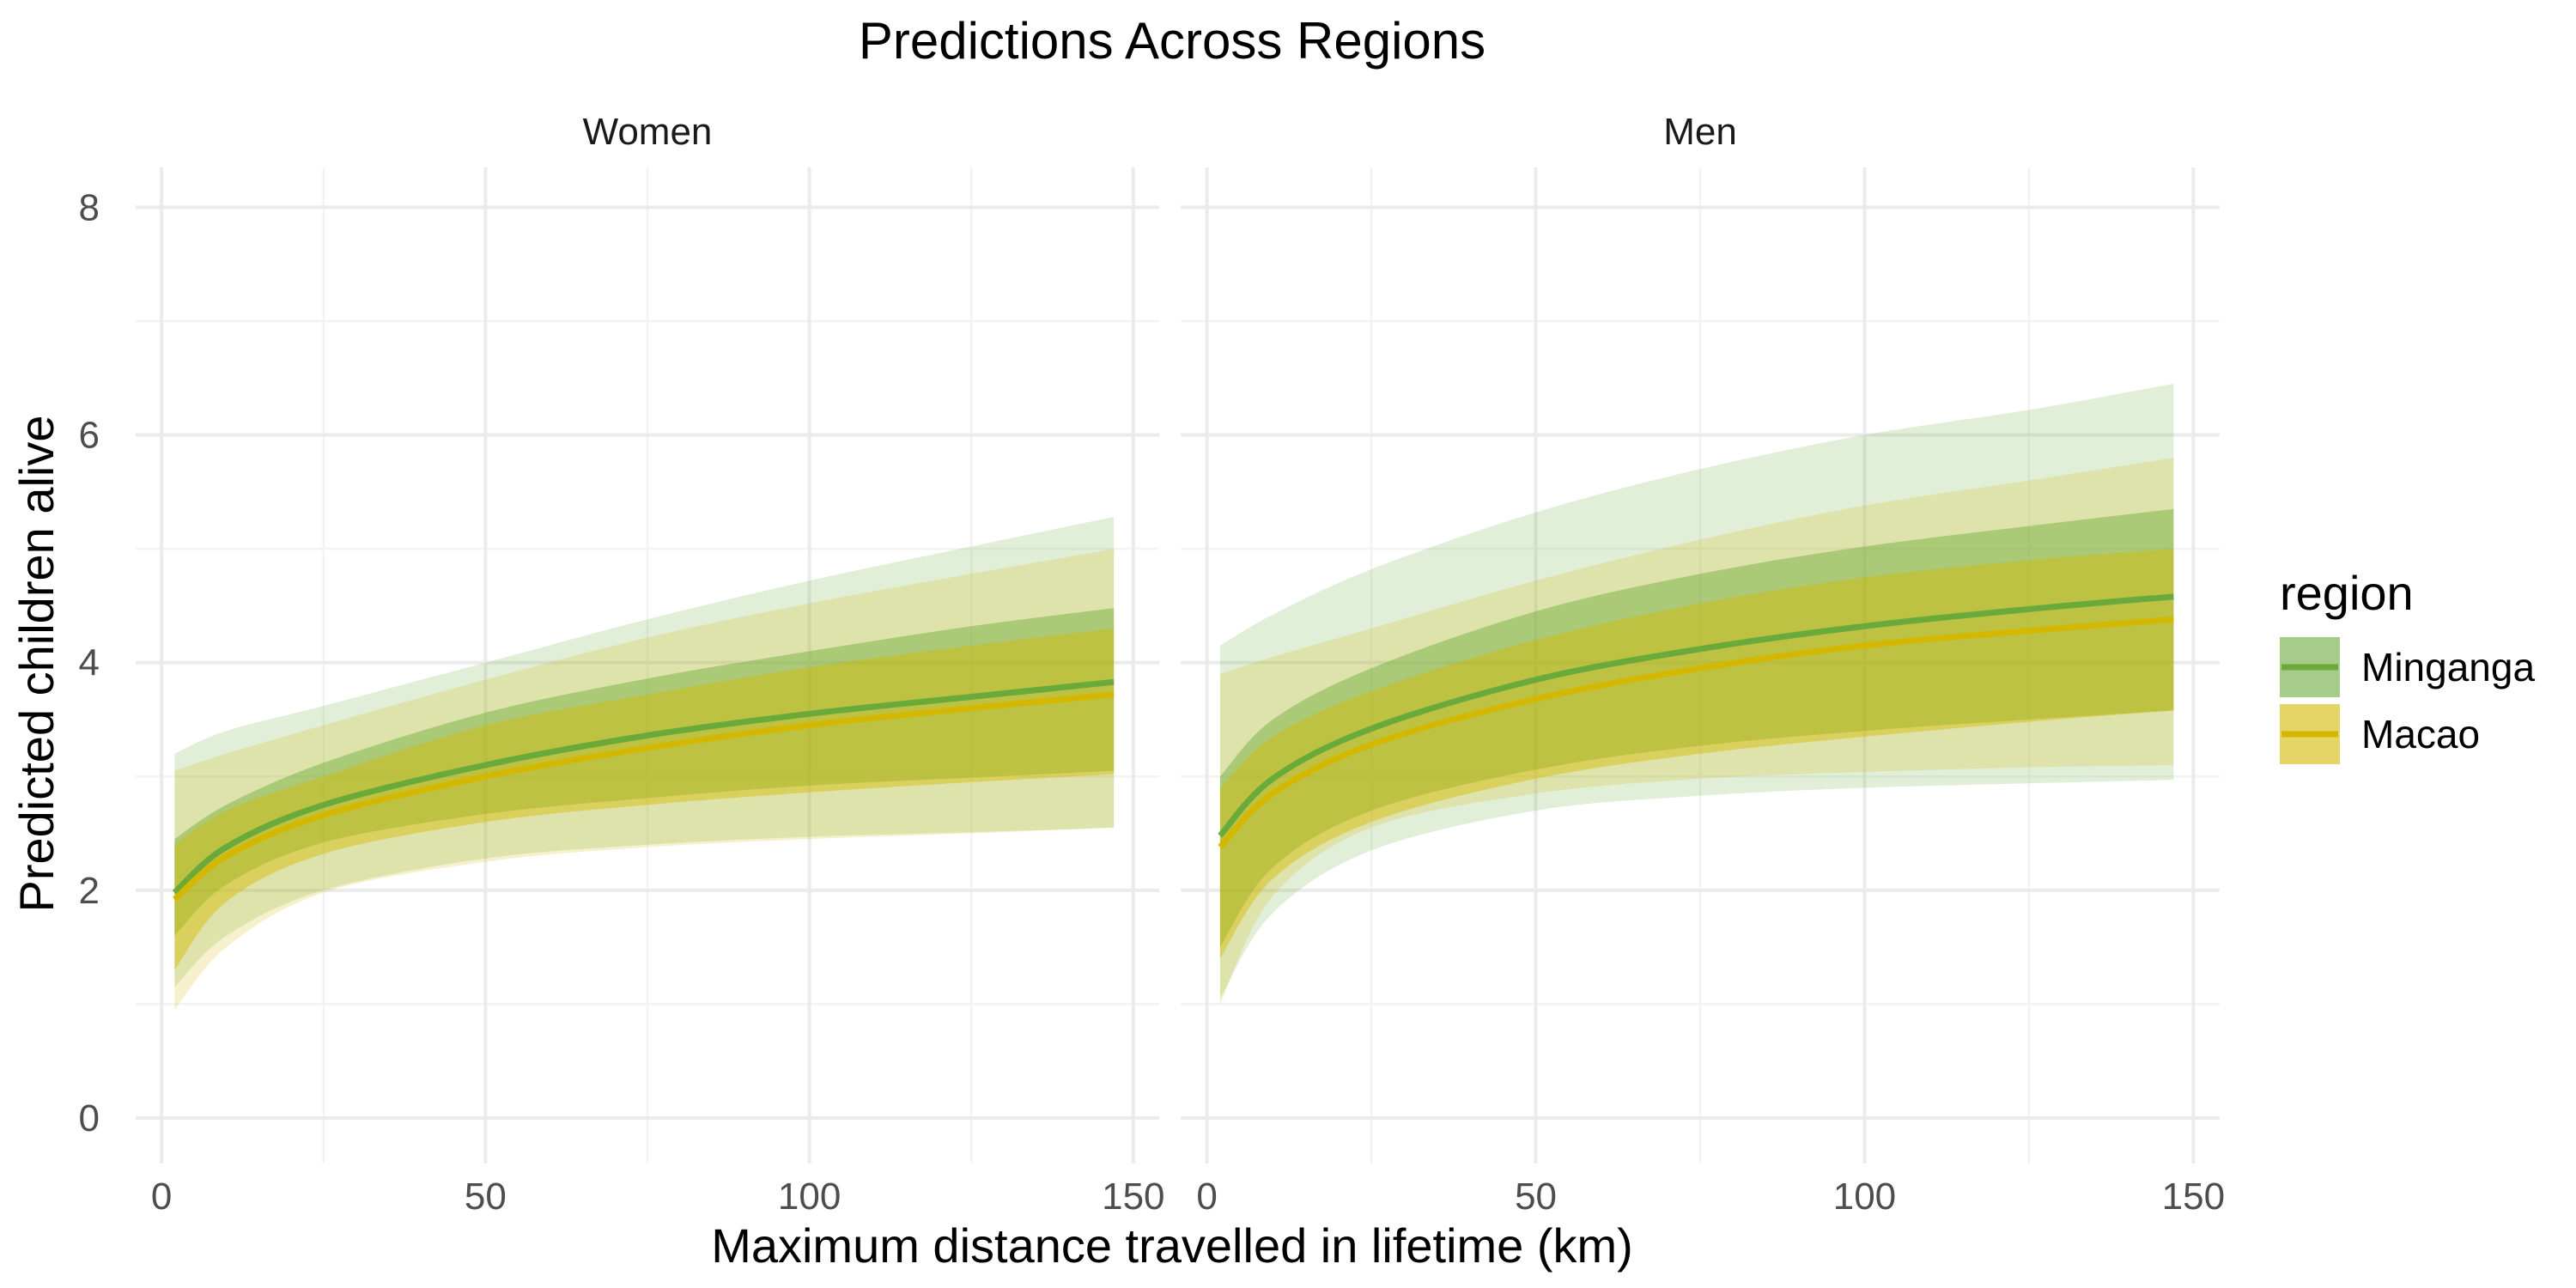  What do you see at coordinates (90, 891) in the screenshot?
I see `y-tick-label: 2` at bounding box center [90, 891].